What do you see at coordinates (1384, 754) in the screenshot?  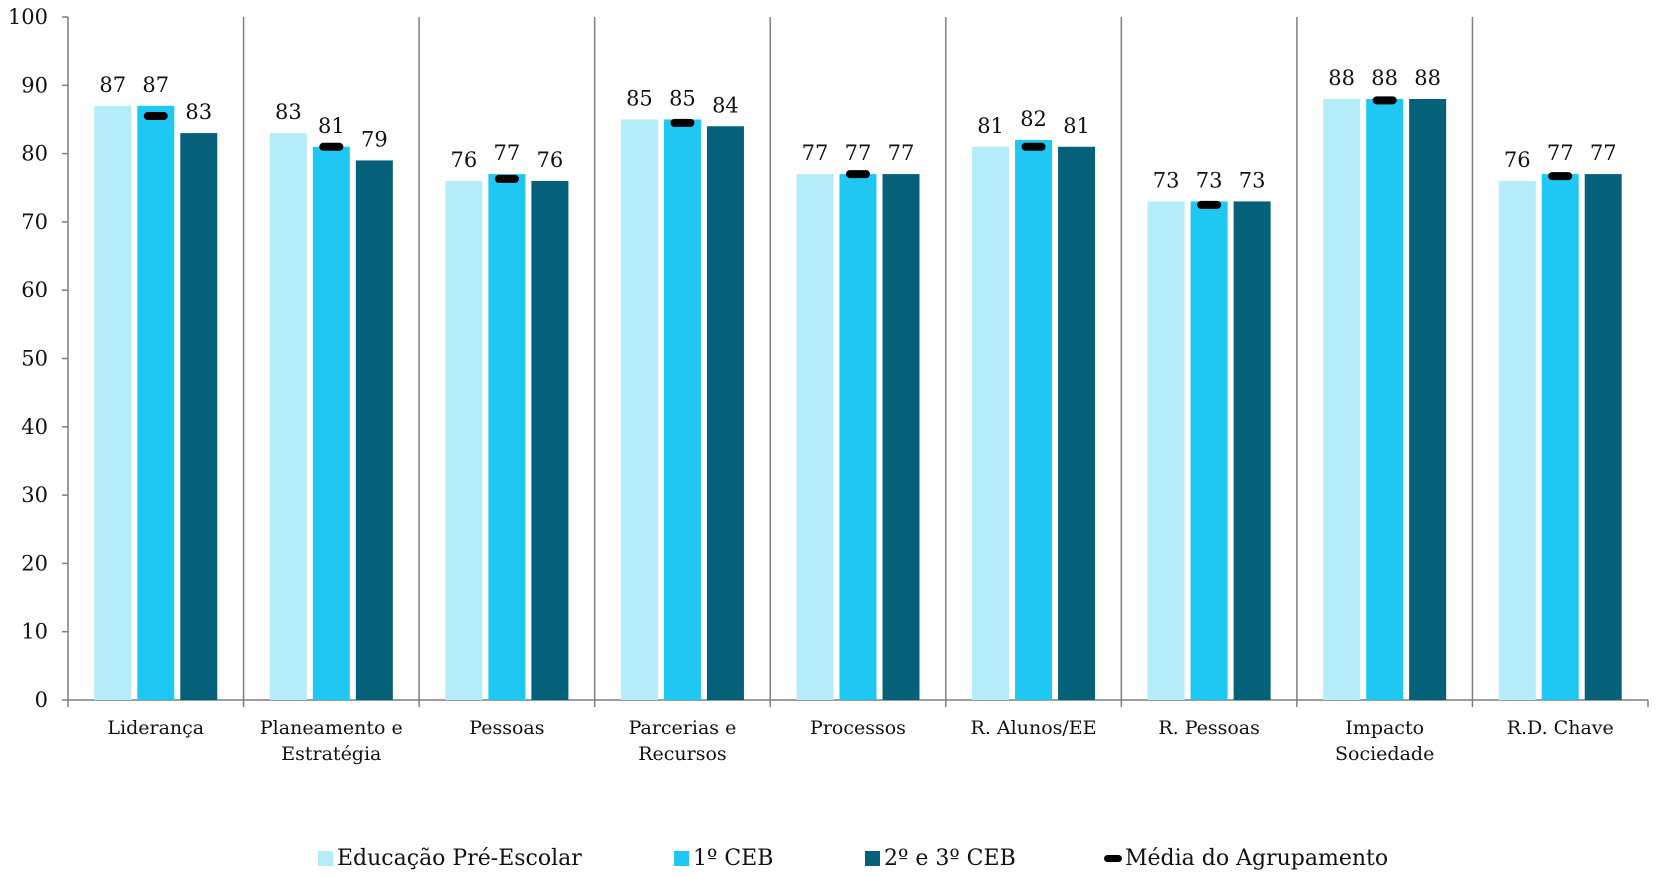 I see `x-tick-label: Sociedade` at bounding box center [1384, 754].